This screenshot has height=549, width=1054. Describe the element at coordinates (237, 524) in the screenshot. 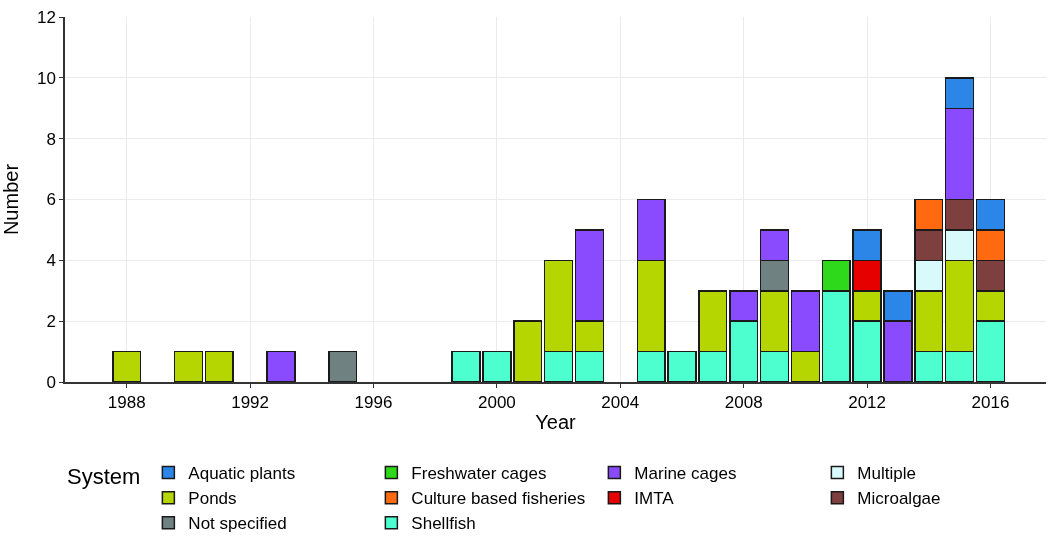

I see `legend-label: Not specified` at that location.